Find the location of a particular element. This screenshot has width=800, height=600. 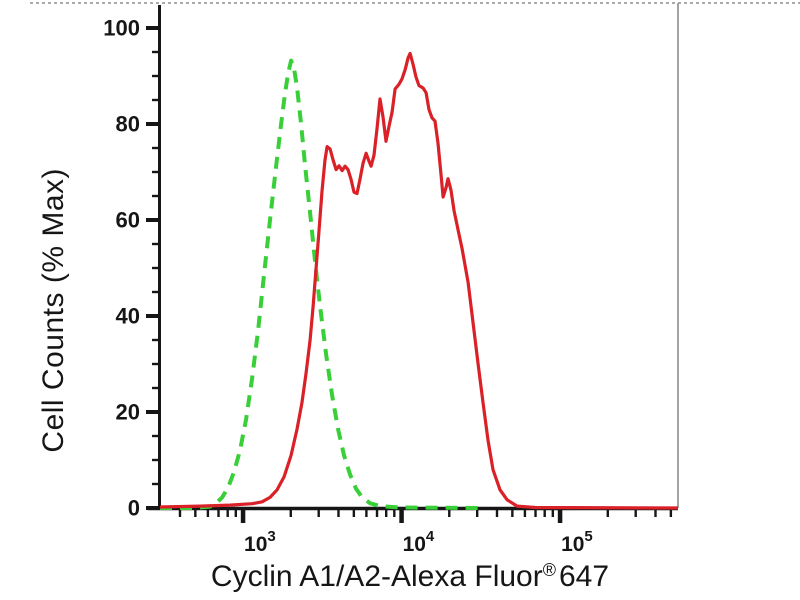

y-tick-label: 20 is located at coordinates (128, 412).